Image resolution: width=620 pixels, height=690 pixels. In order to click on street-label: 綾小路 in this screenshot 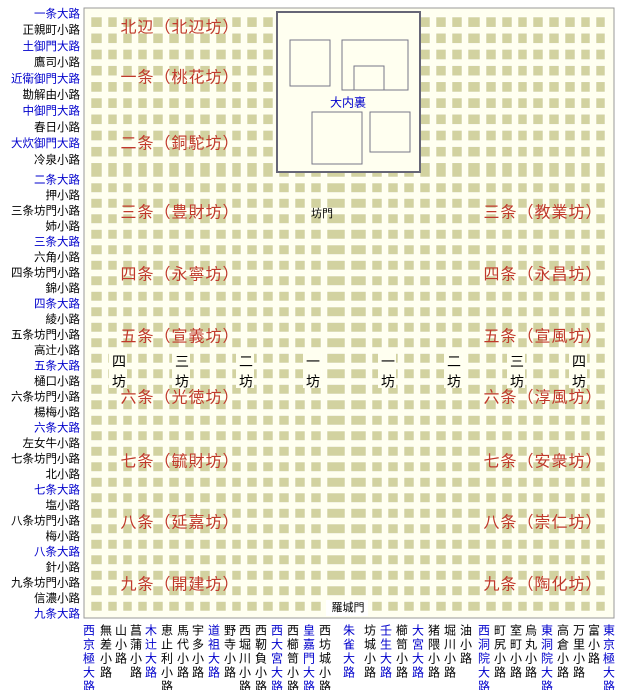, I will do `click(63, 319)`.